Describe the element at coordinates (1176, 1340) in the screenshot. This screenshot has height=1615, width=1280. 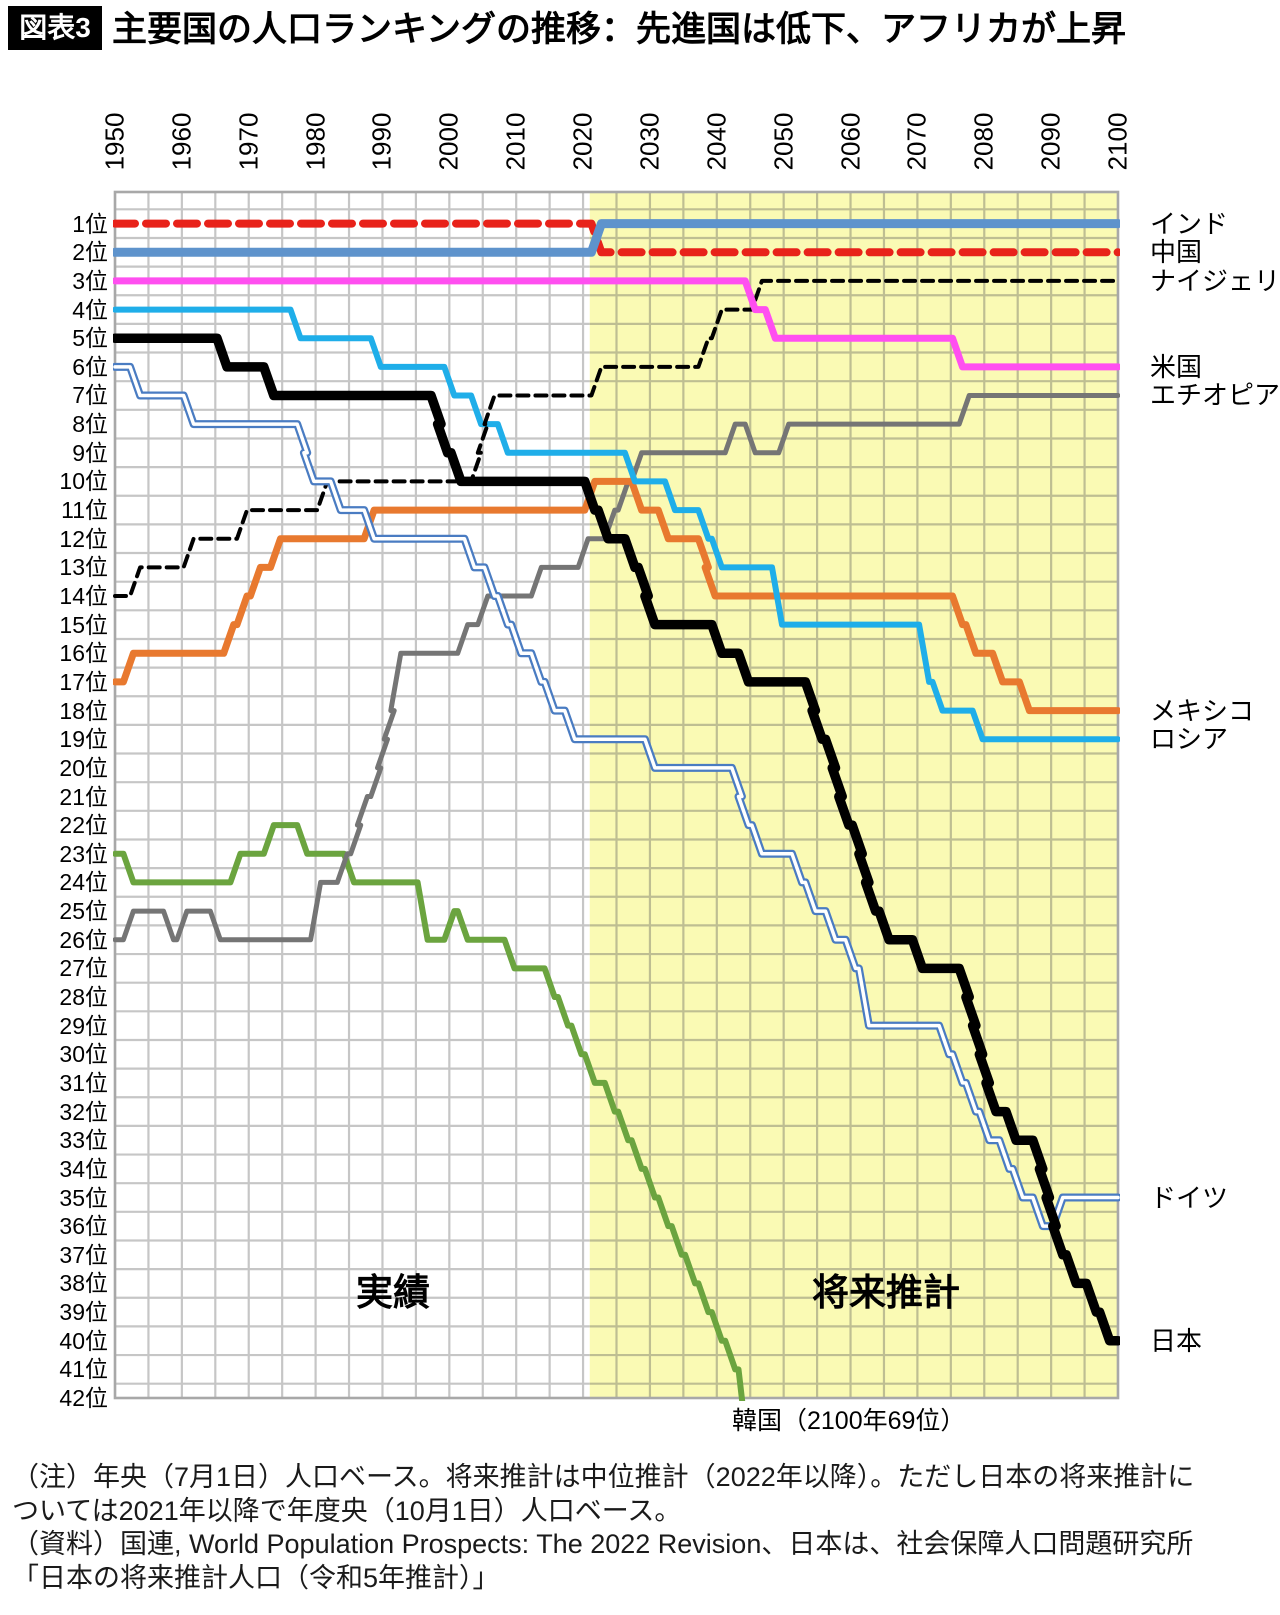
I see `legend-label-japan: 日本` at that location.